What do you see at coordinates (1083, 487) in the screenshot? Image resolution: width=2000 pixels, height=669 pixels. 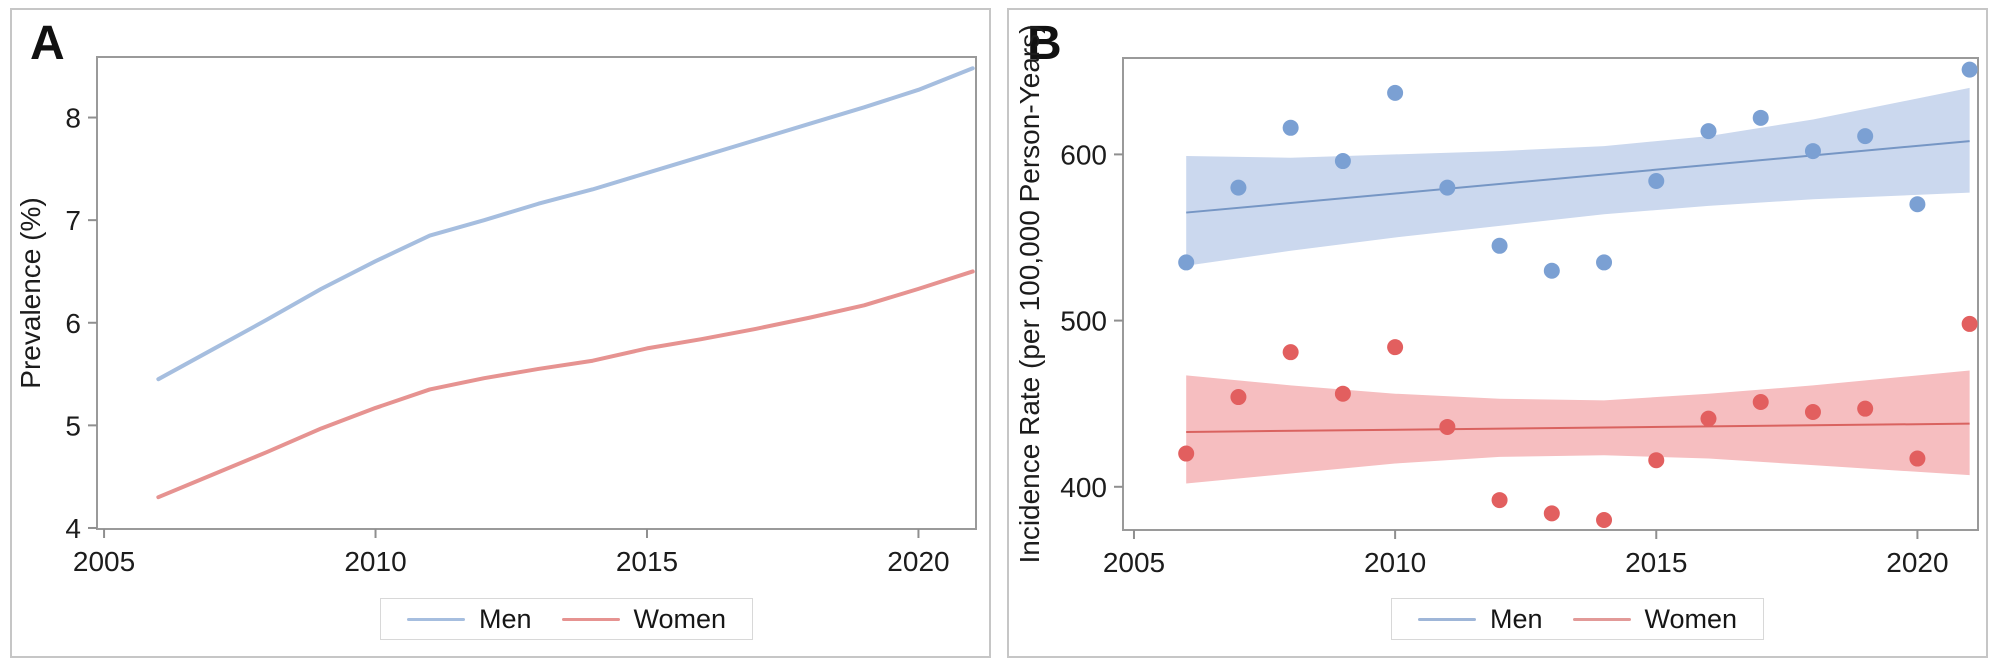 I see `y-tick-label: 400` at bounding box center [1083, 487].